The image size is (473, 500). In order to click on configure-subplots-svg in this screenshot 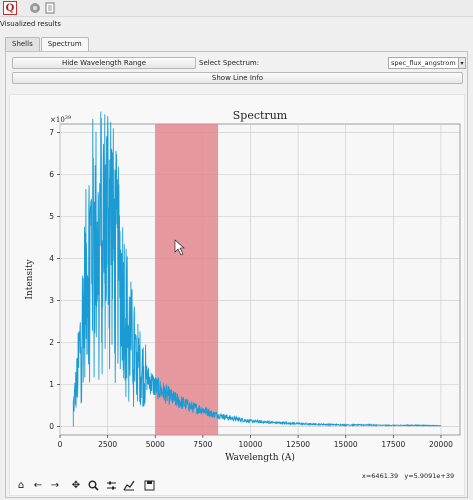, I will do `click(111, 485)`.